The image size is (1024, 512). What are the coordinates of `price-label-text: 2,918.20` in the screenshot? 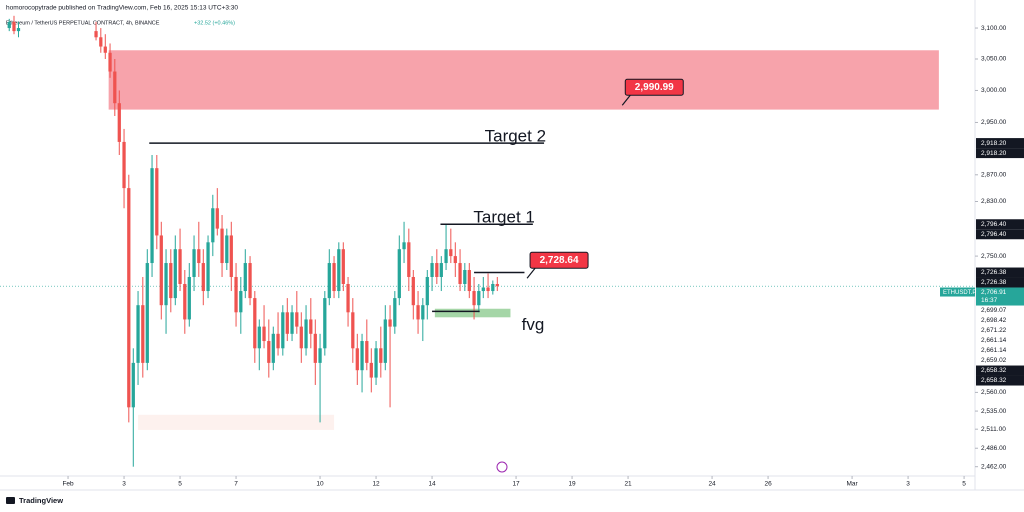 It's located at (994, 153).